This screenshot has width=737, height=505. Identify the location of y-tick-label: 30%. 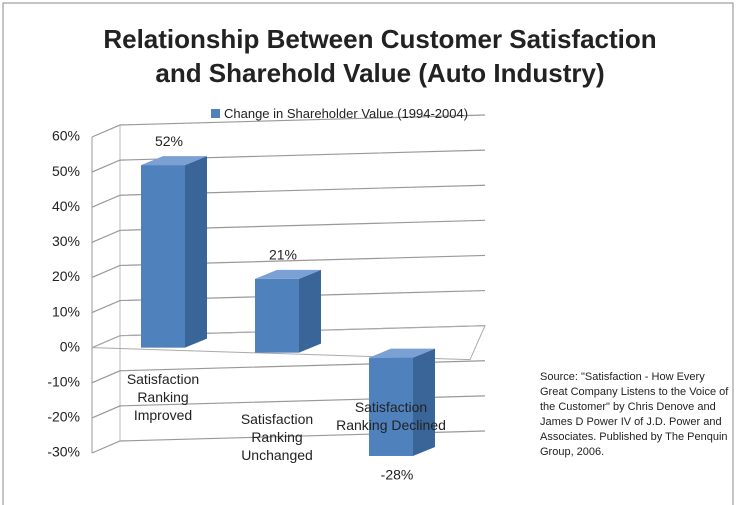
(66, 241).